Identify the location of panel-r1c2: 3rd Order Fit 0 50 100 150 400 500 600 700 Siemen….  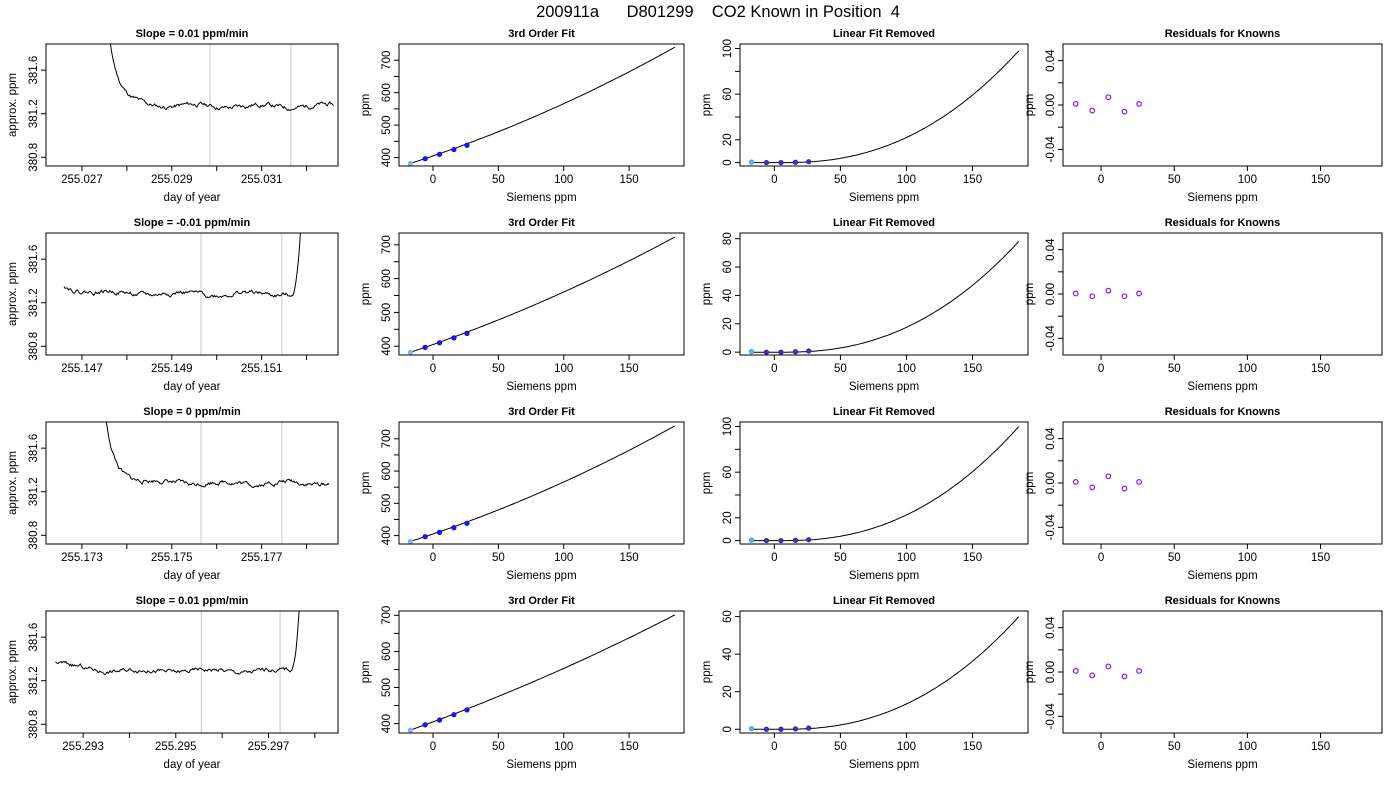
(522, 116).